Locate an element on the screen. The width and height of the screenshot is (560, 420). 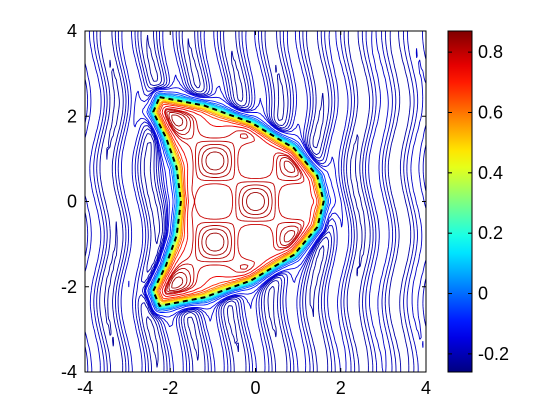
x-tick-label: 4 is located at coordinates (426, 388).